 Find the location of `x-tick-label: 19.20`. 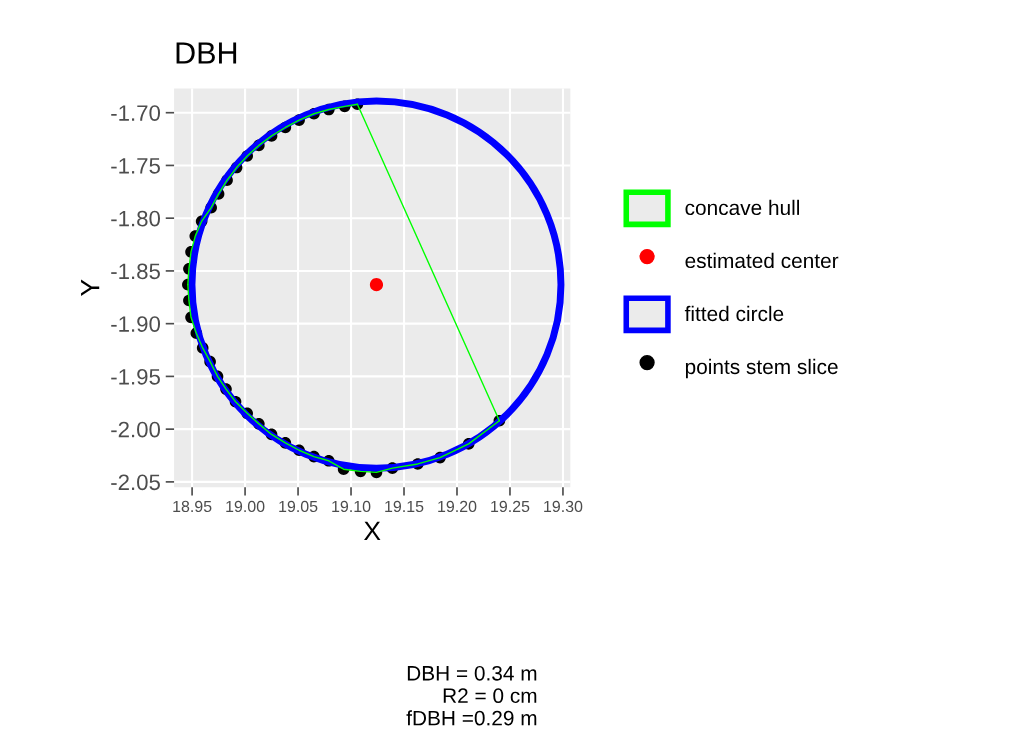

x-tick-label: 19.20 is located at coordinates (457, 506).